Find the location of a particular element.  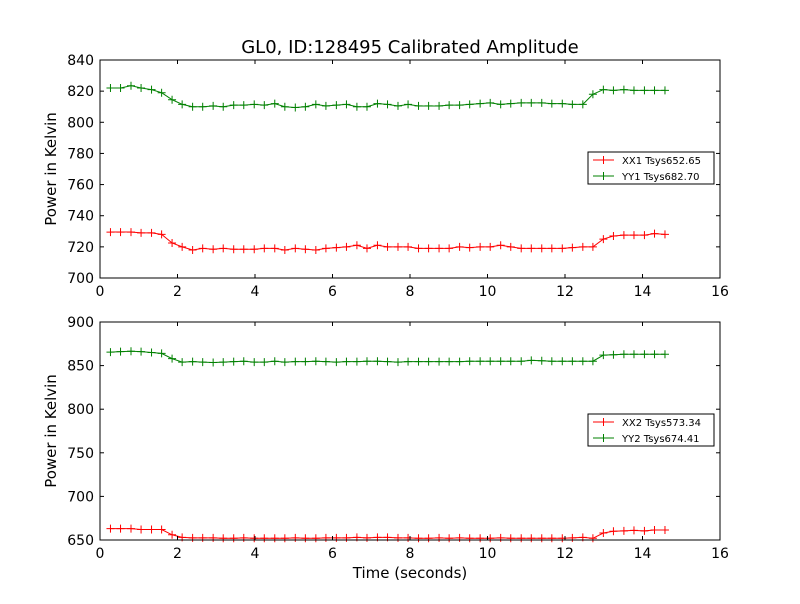

legend-label: XX2 Tsys573.34 is located at coordinates (661, 423).